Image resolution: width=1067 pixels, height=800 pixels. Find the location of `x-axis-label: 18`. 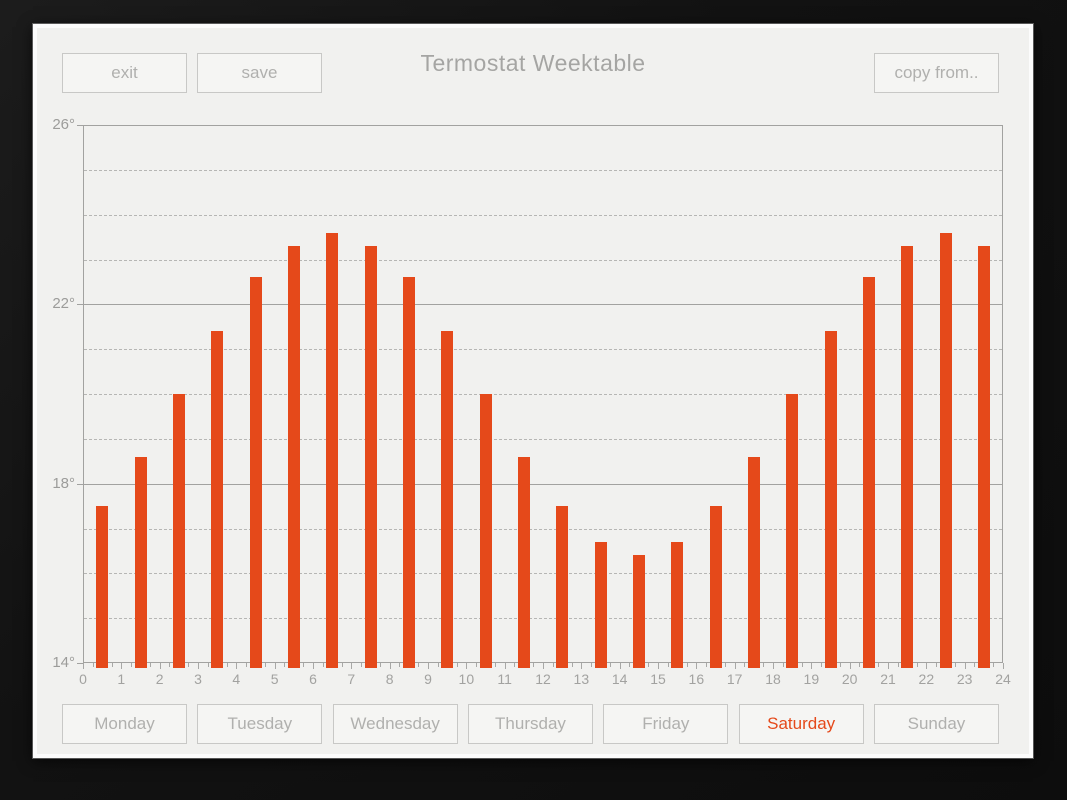

x-axis-label: 18 is located at coordinates (773, 679).